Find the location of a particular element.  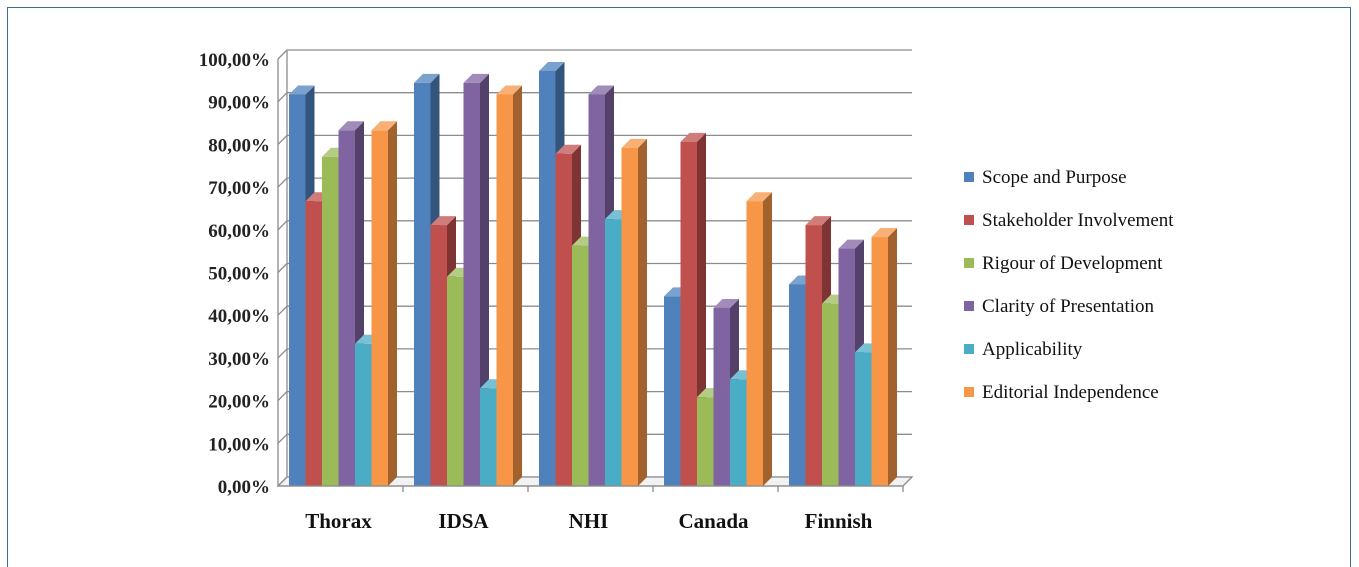

y-tick-label: 30,00% is located at coordinates (239, 359).